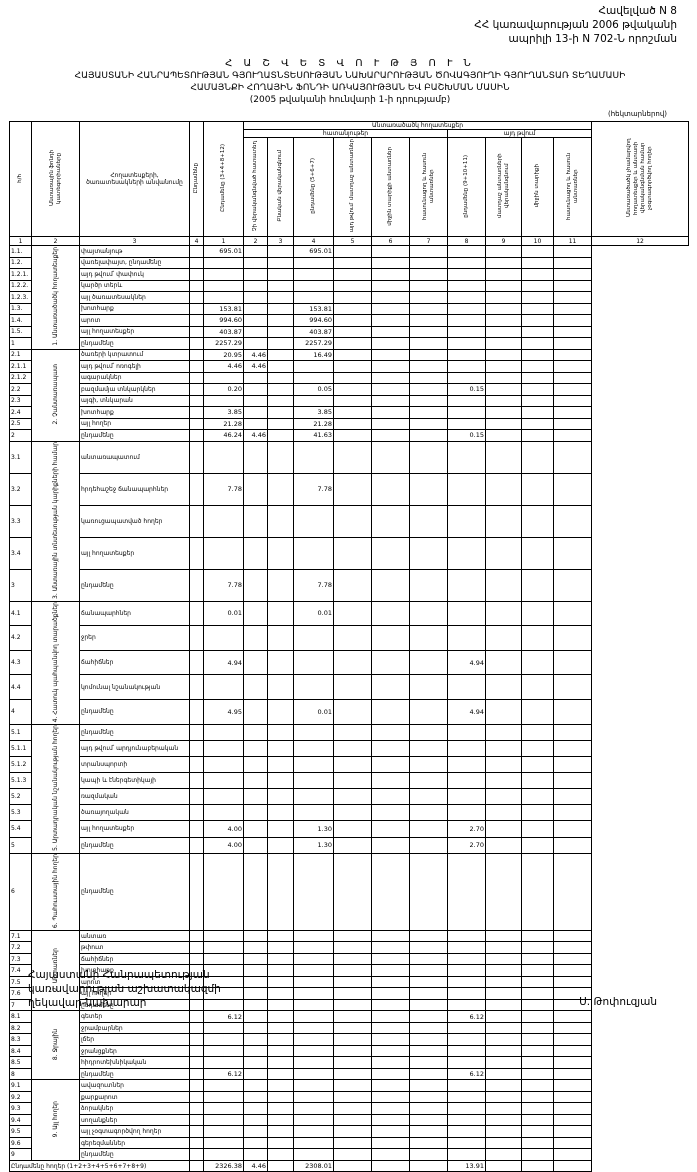 This screenshot has height=1172, width=697. Describe the element at coordinates (20, 178) in the screenshot. I see `head-code-text: հ/հ` at that location.